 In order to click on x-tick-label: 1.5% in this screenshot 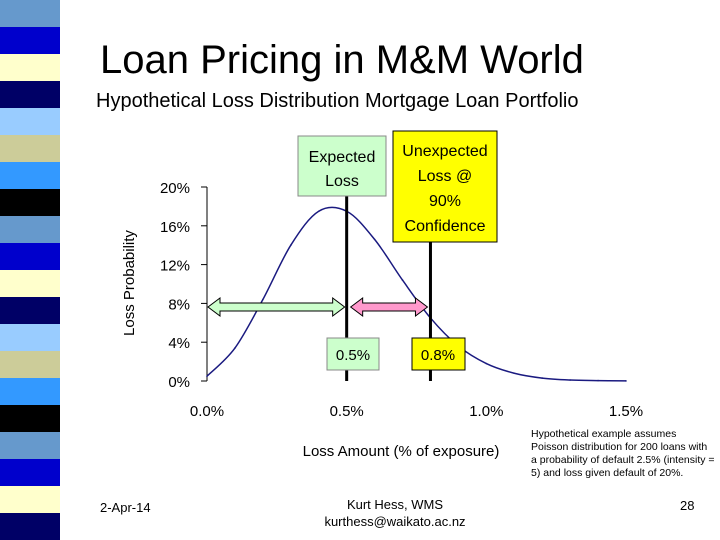, I will do `click(626, 411)`.